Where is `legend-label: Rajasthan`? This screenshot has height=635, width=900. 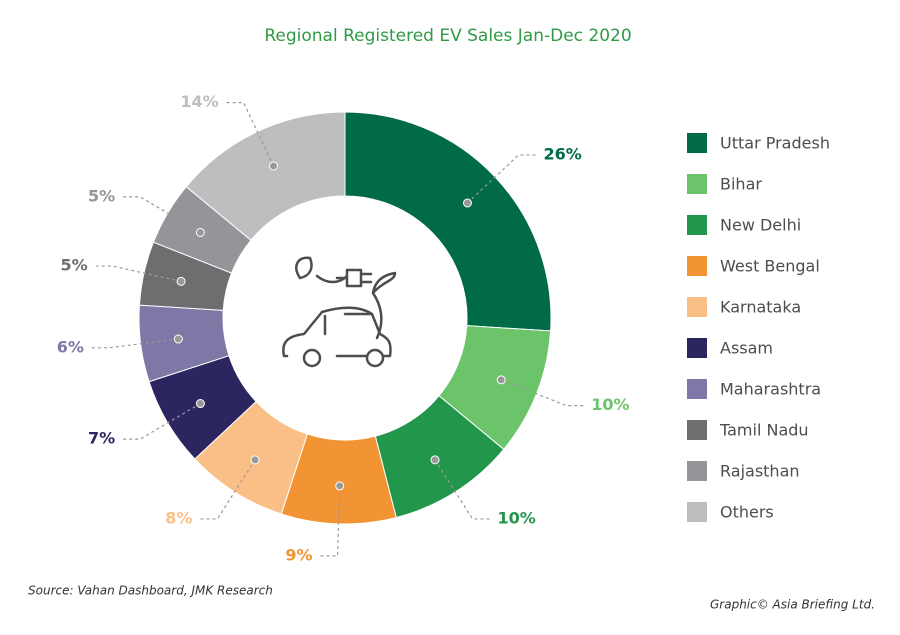 legend-label: Rajasthan is located at coordinates (760, 471).